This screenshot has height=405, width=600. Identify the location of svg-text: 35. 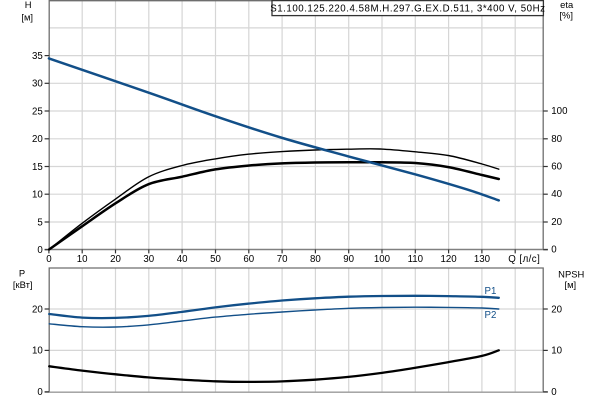
(37, 56).